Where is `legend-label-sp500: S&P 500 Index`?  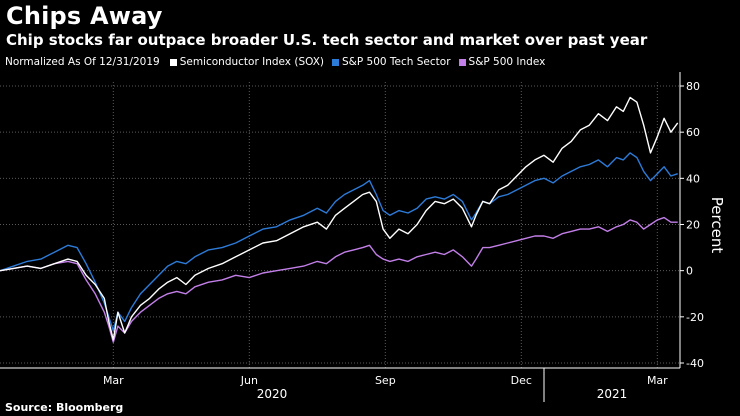 legend-label-sp500: S&P 500 Index is located at coordinates (507, 62).